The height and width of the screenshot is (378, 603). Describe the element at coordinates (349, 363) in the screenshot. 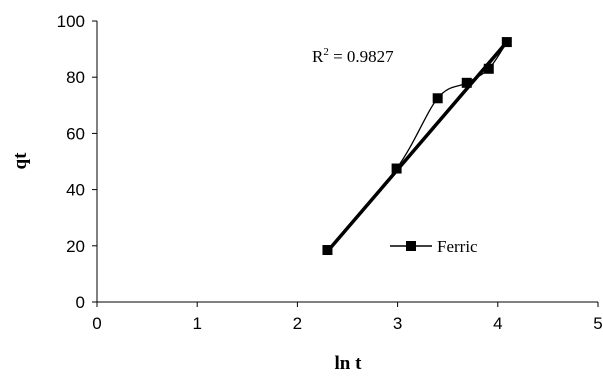

I see `x-axis-title: ln t` at that location.